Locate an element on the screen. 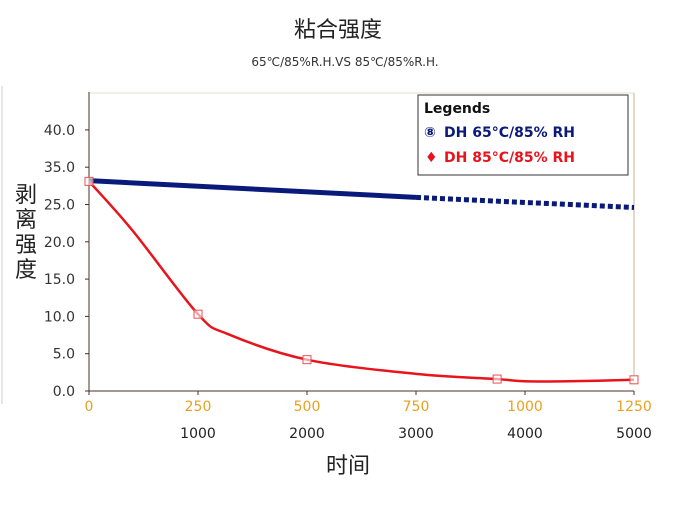  y-tick-label: 20.0 is located at coordinates (59, 243).